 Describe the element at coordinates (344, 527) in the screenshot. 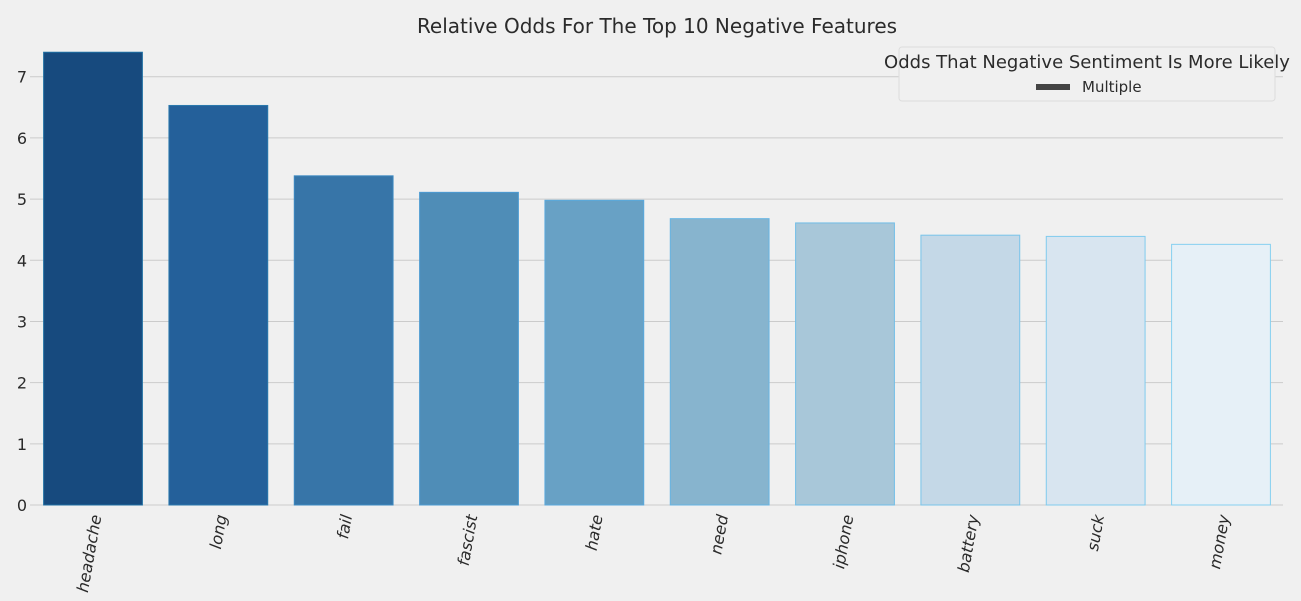

I see `x-tick-label-fail: fail` at that location.